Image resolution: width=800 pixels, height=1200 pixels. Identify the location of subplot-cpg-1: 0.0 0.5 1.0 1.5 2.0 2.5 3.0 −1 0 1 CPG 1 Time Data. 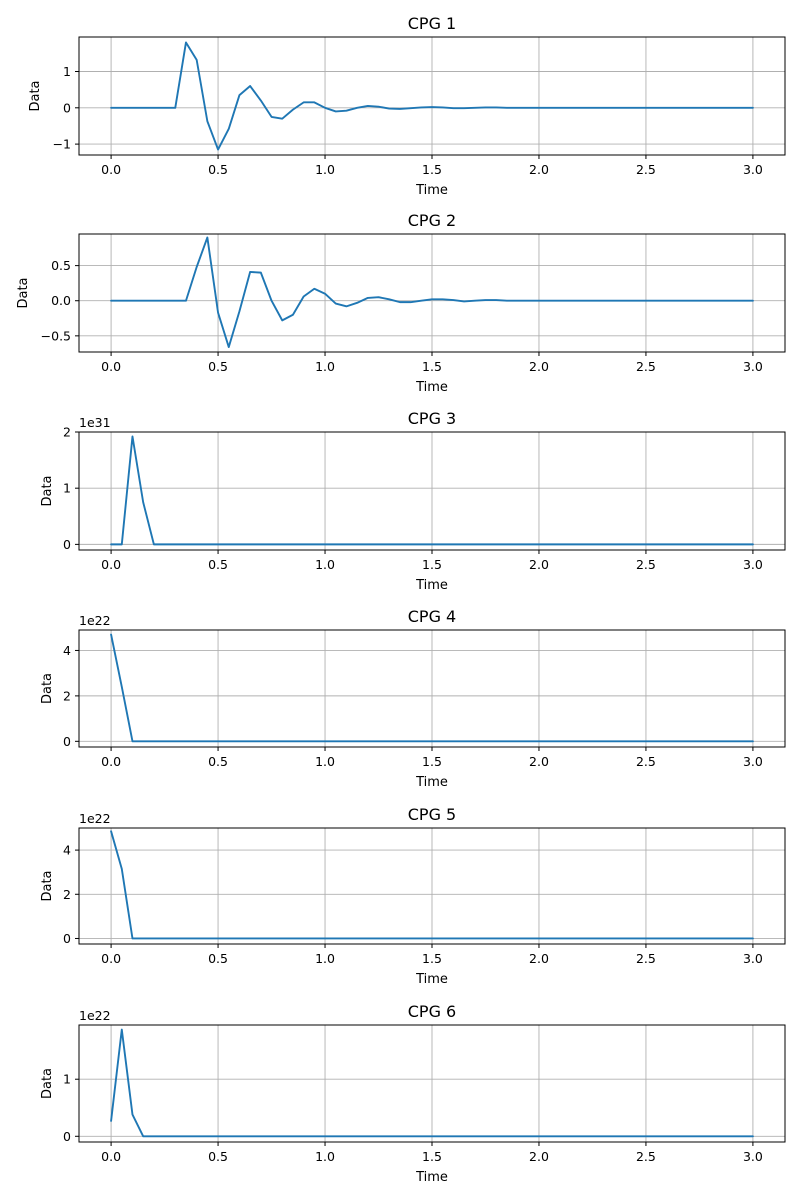
(407, 106).